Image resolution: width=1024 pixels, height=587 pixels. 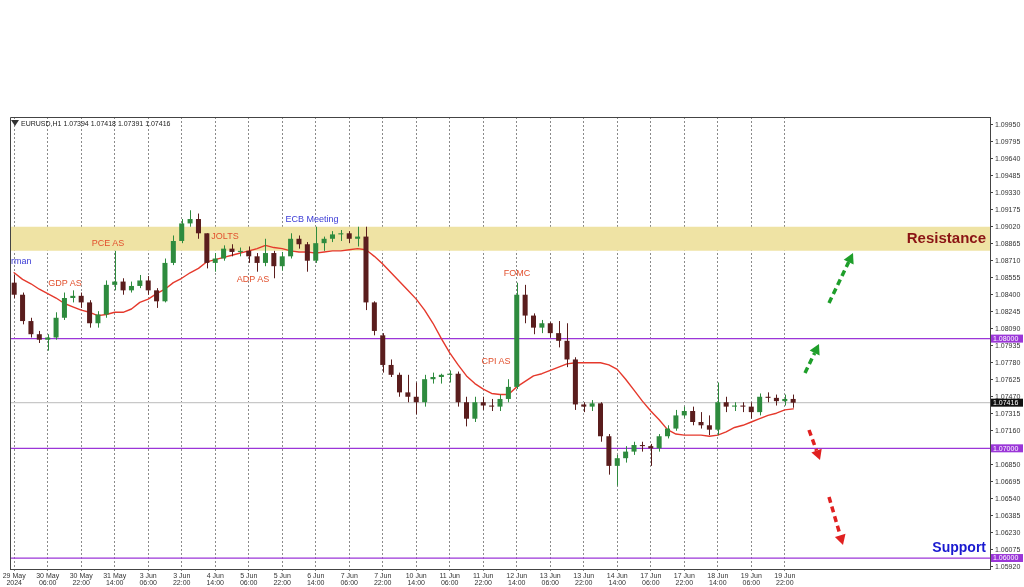 I want to click on annotation: ADP AS, so click(x=253, y=279).